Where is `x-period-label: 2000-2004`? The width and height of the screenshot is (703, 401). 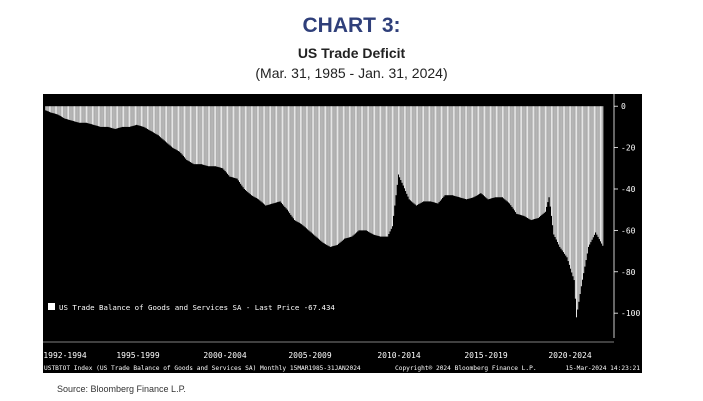
x-period-label: 2000-2004 is located at coordinates (225, 355).